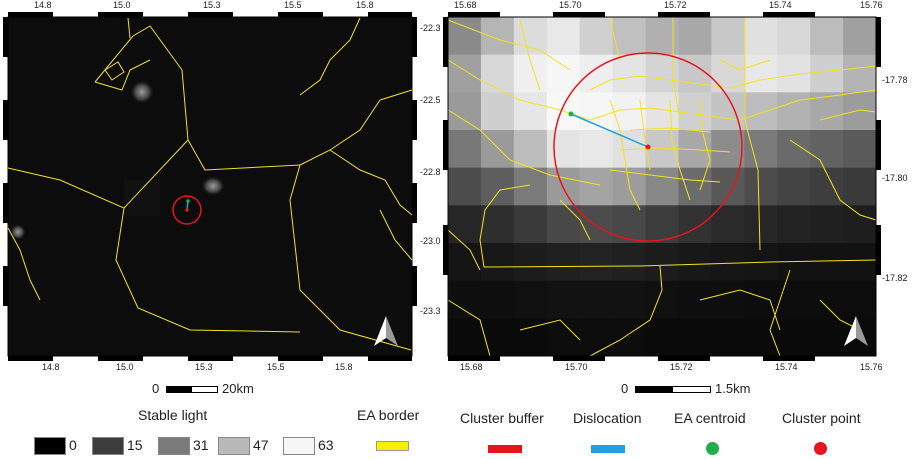 The width and height of the screenshot is (912, 459). Describe the element at coordinates (430, 241) in the screenshot. I see `left-right-tick: -23.0` at that location.